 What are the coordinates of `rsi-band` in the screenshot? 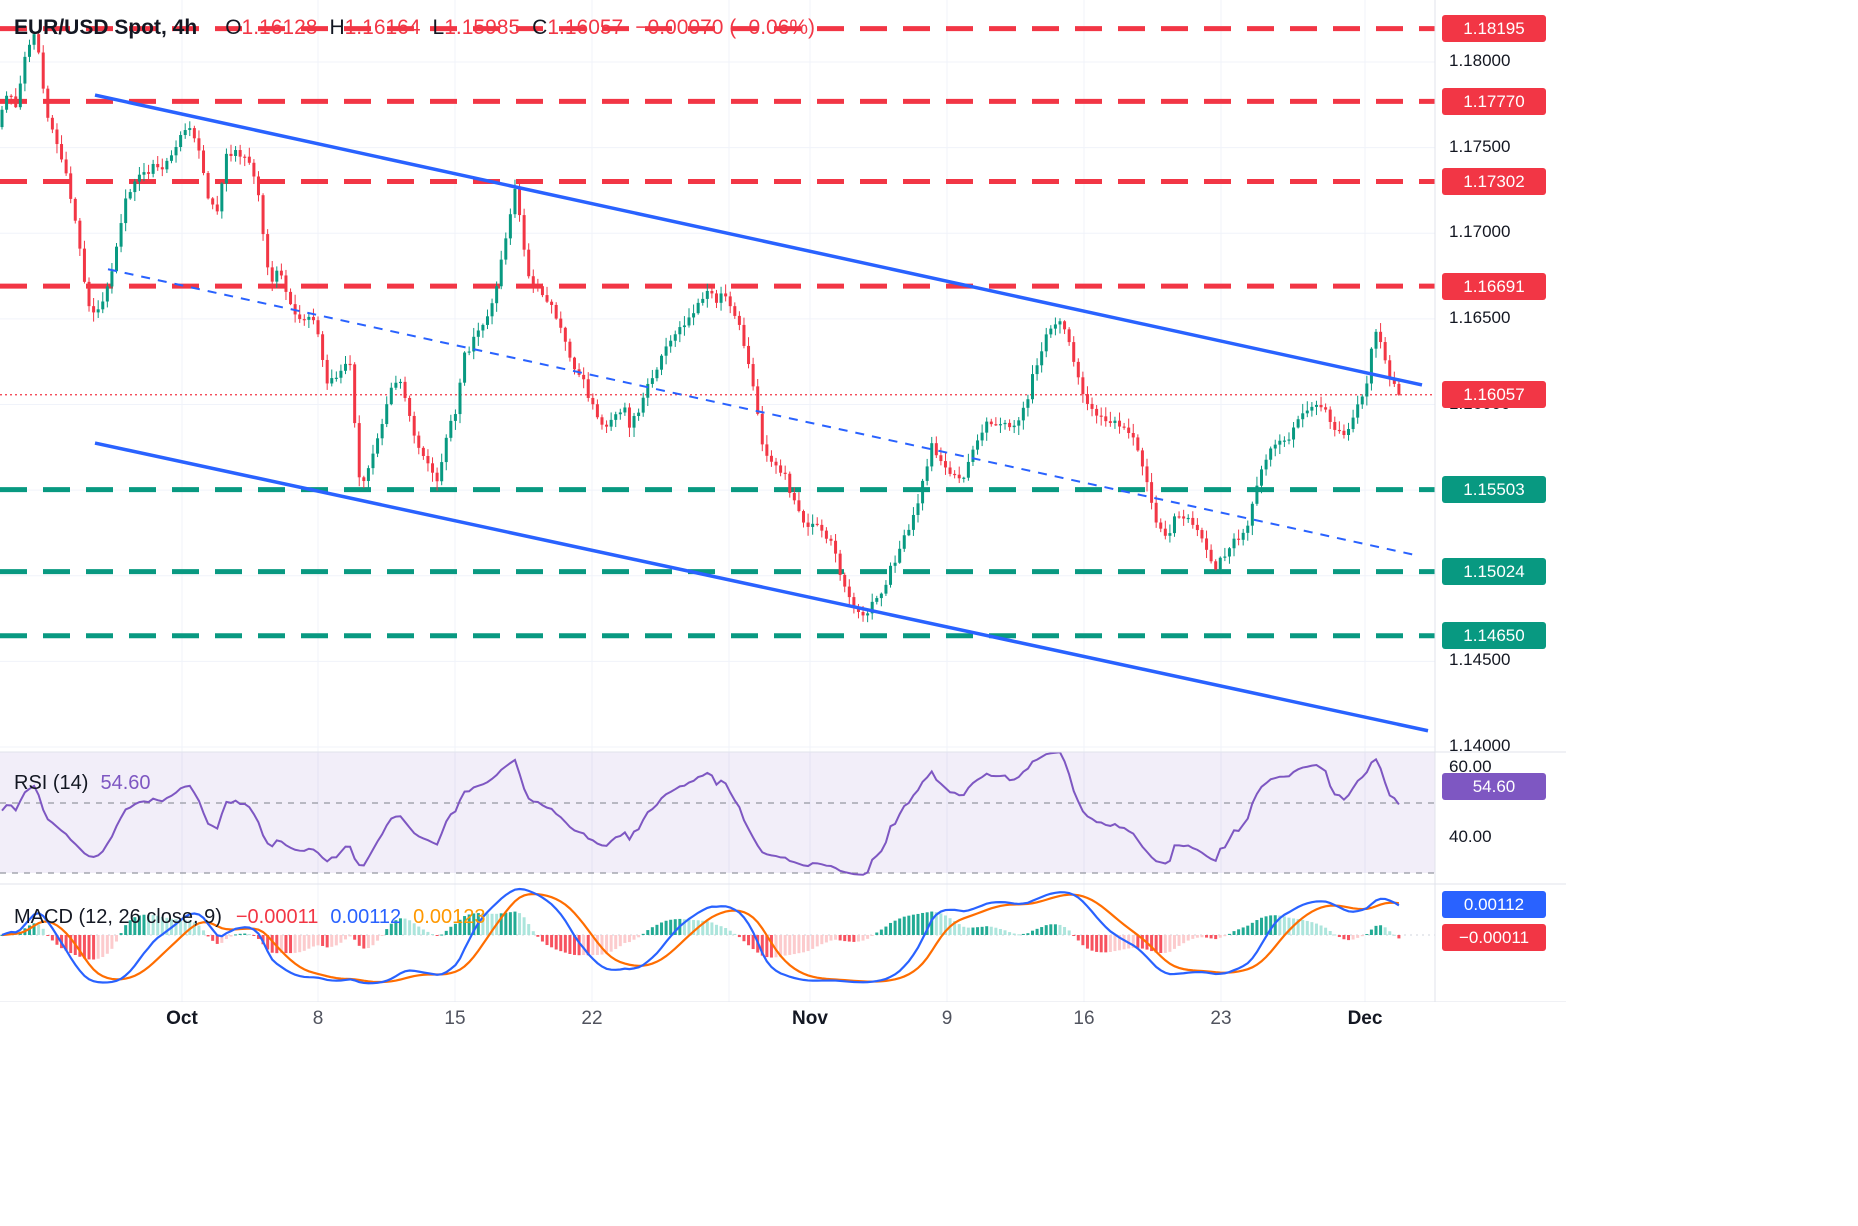 It's located at (717, 813).